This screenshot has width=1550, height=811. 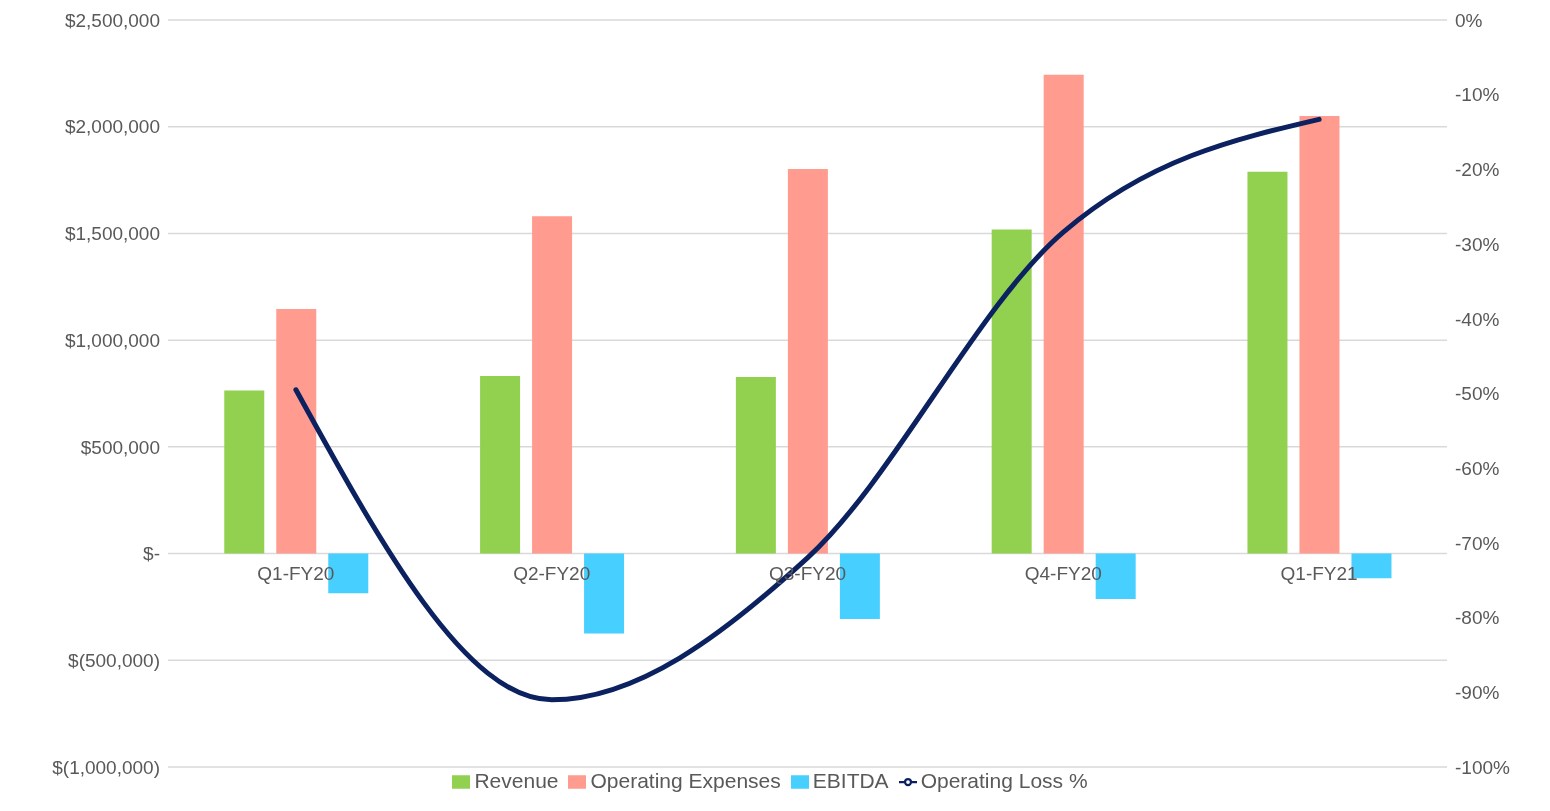 I want to click on legend-label: EBITDA, so click(x=850, y=780).